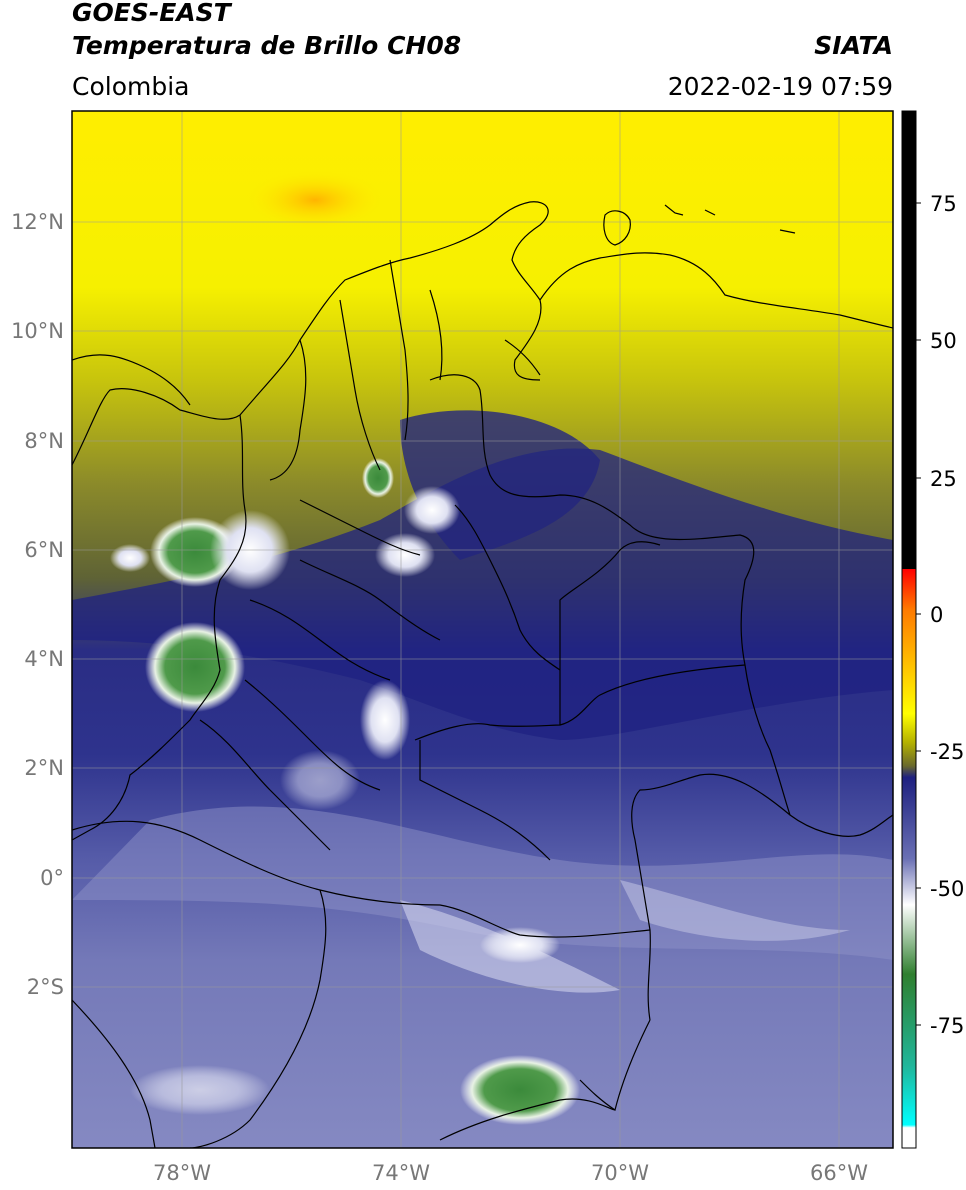  I want to click on colorbar-tick-label: -75, so click(947, 1026).